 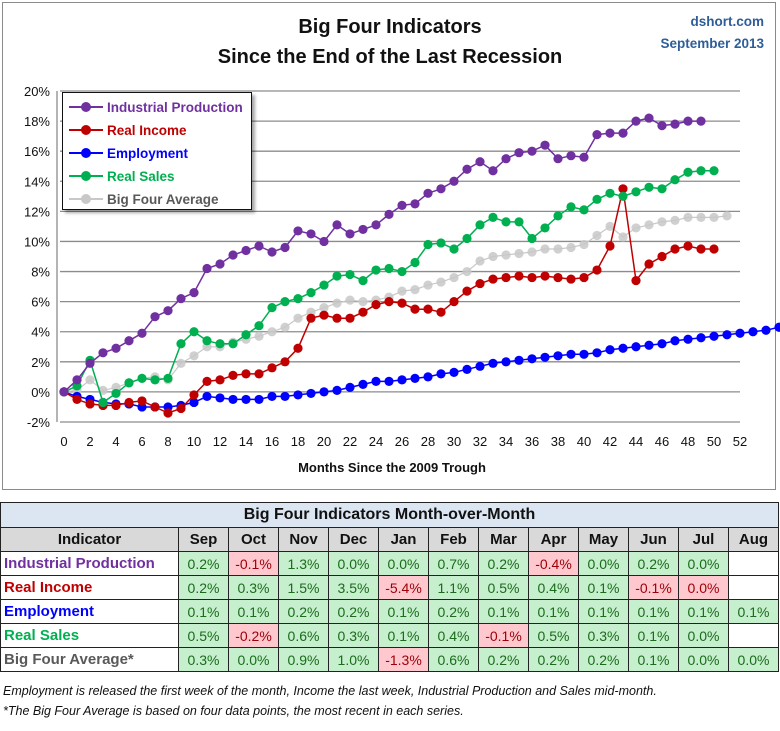 What do you see at coordinates (403, 659) in the screenshot?
I see `table-cell: -1.3%` at bounding box center [403, 659].